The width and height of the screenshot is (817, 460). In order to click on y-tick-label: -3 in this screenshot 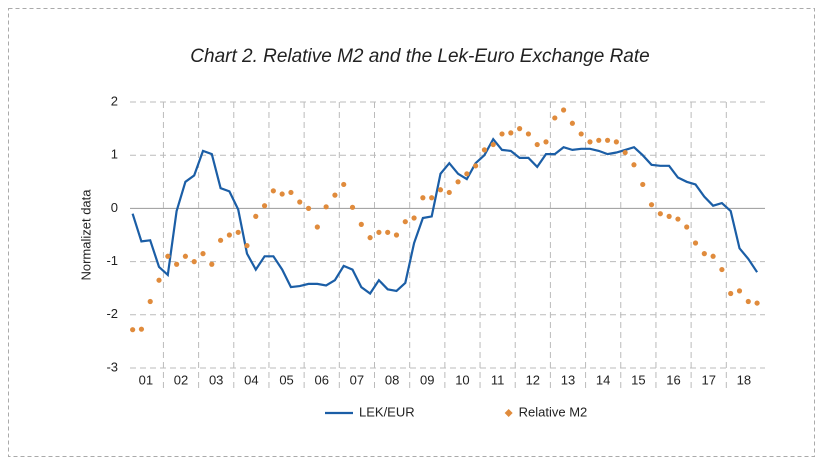, I will do `click(112, 366)`.